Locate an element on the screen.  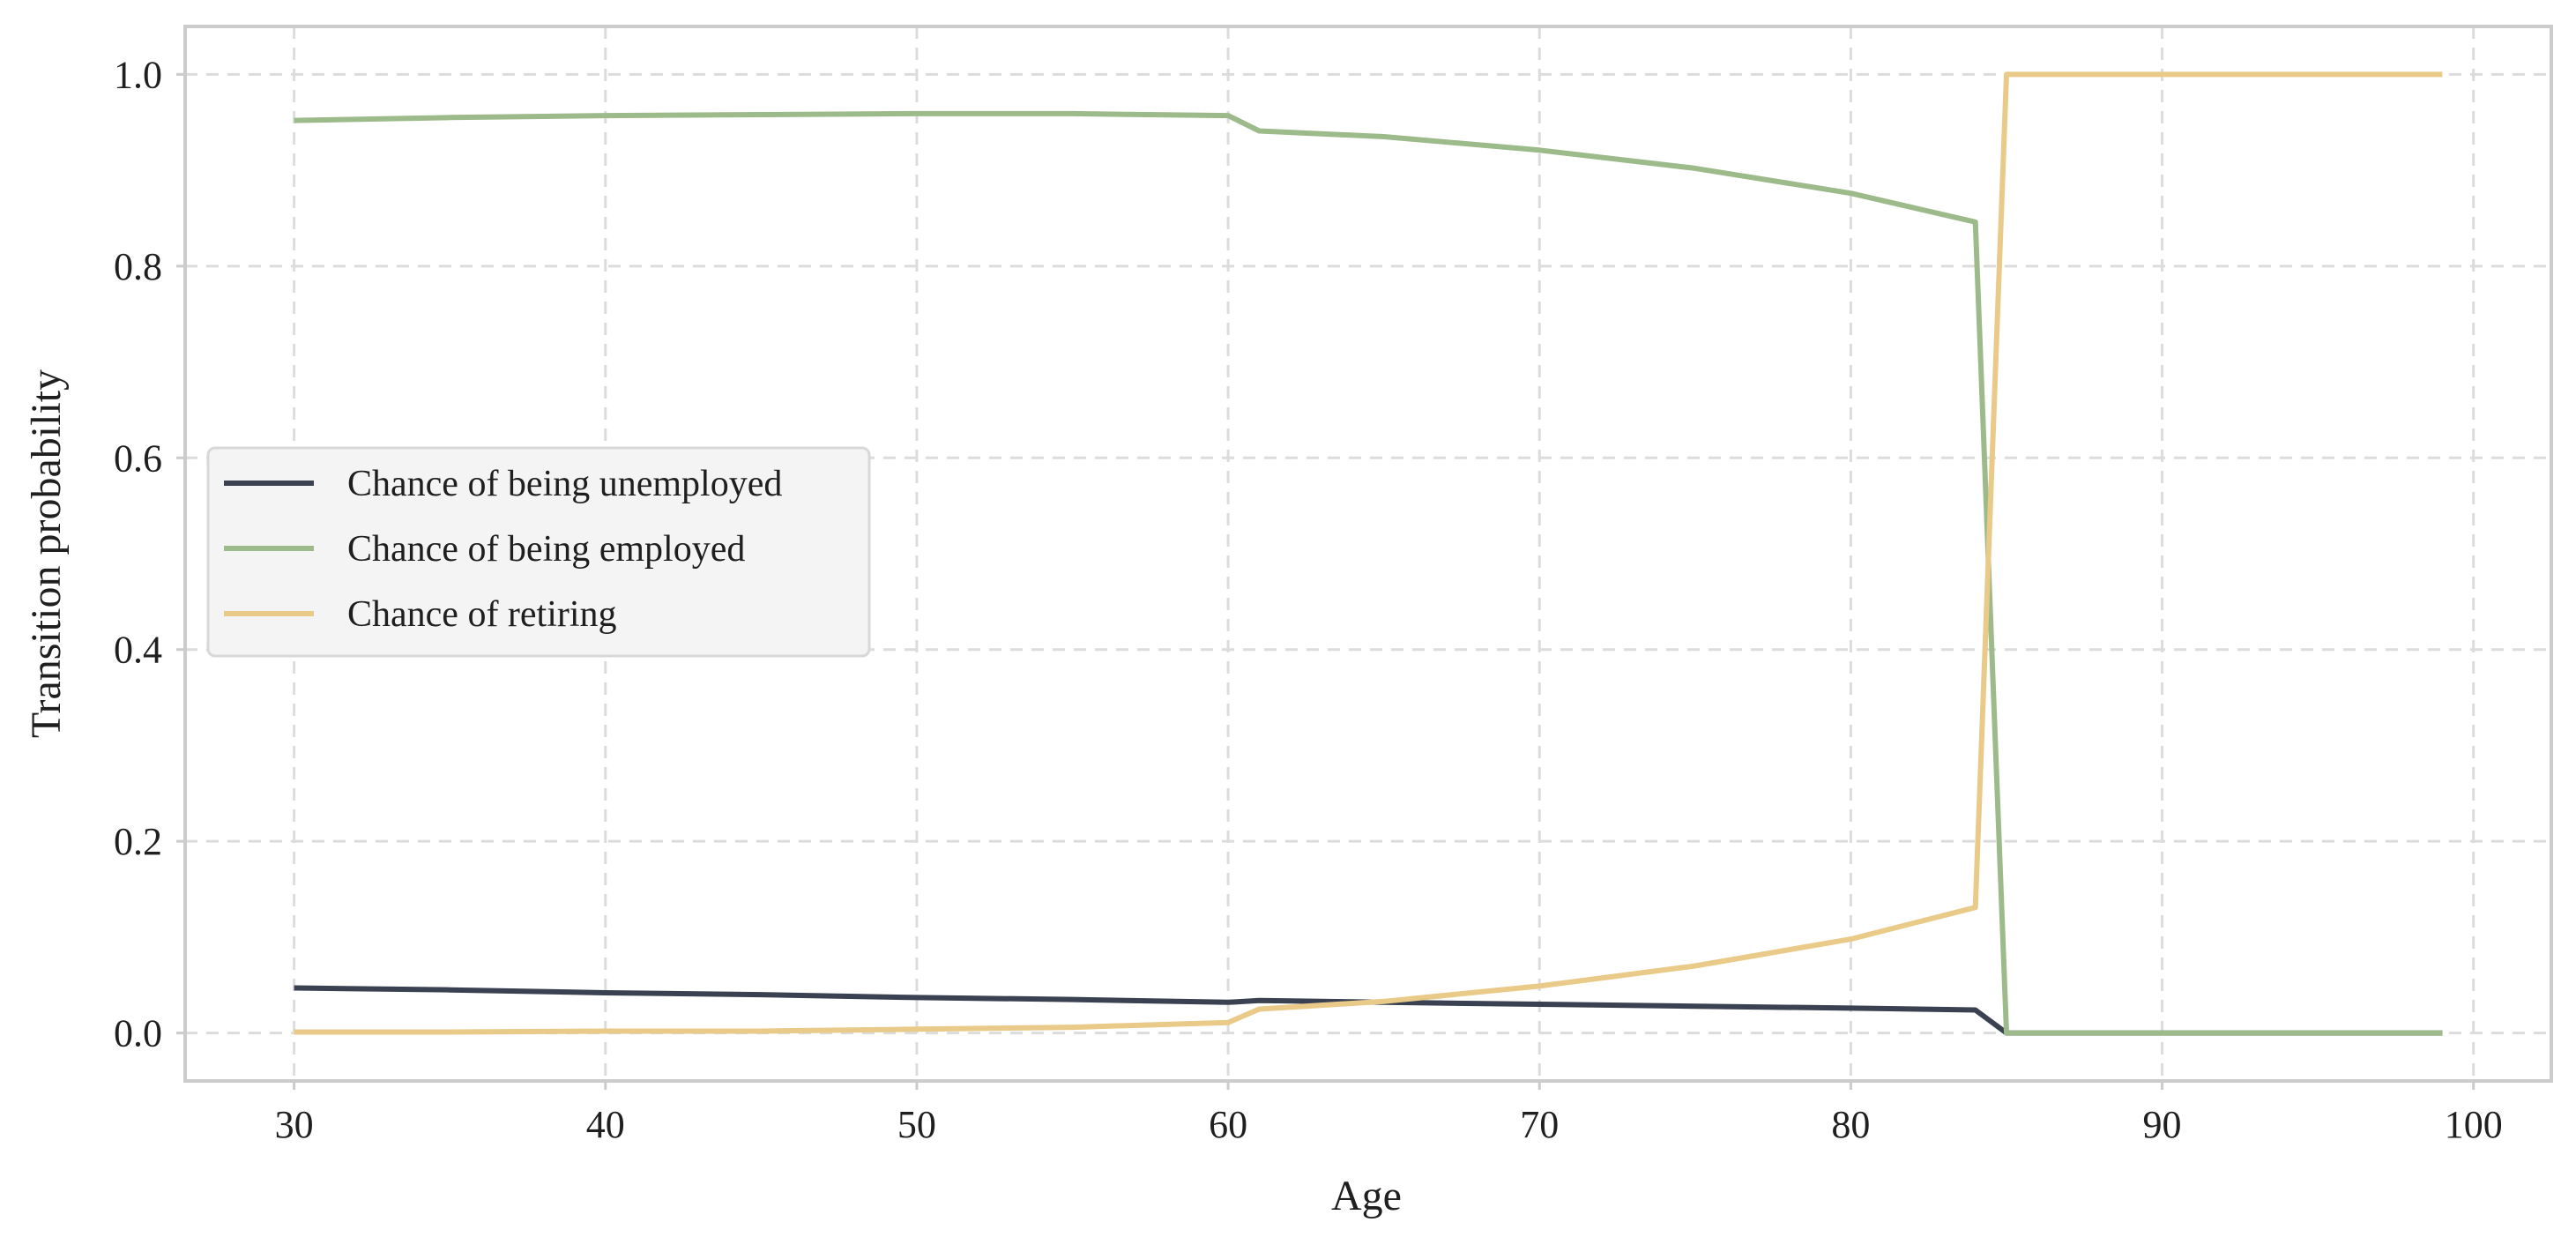
legend-label: Chance of retiring is located at coordinates (482, 615).